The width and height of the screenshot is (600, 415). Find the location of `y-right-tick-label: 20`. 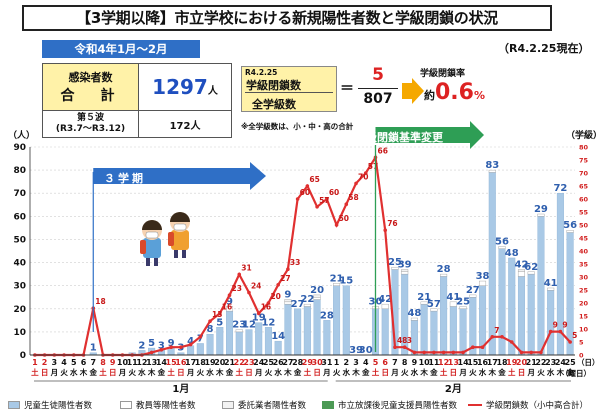

y-right-tick-label: 20 is located at coordinates (584, 304).